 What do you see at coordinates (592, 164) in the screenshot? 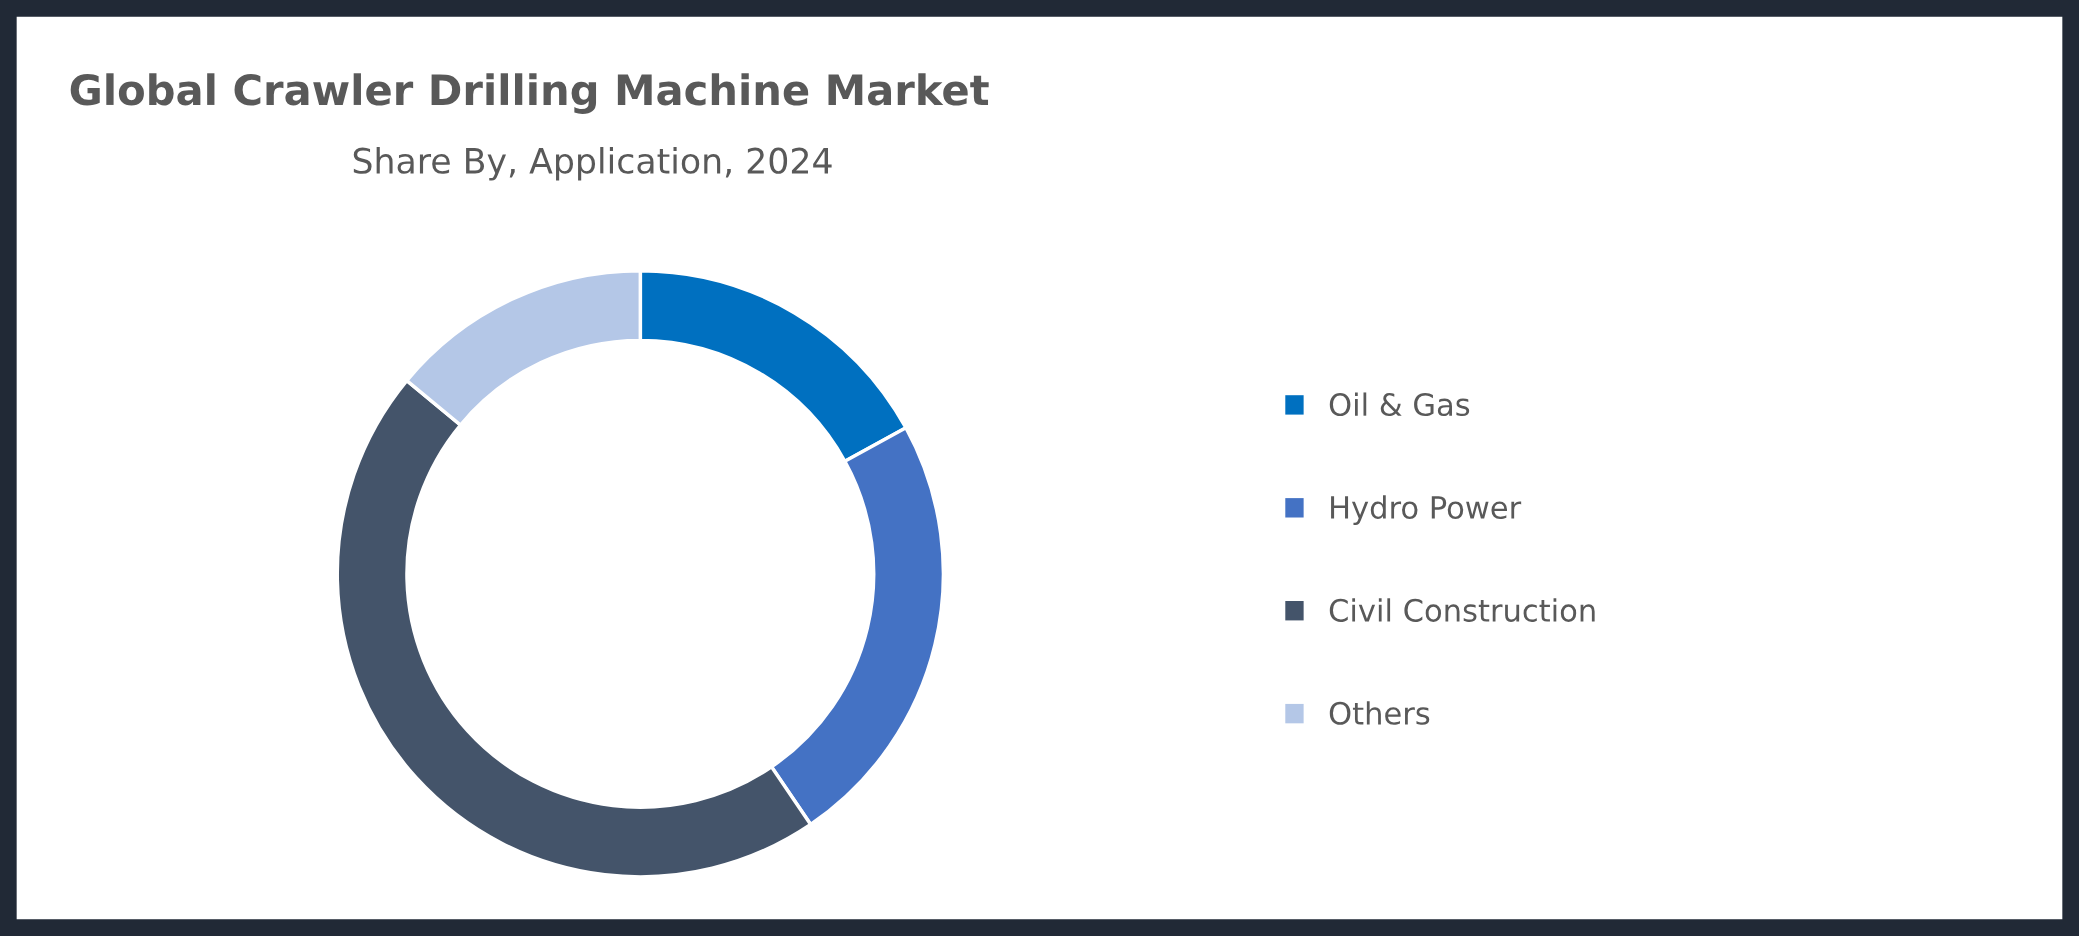
I see `chart-subtitle: Share By, Application, 2024` at bounding box center [592, 164].